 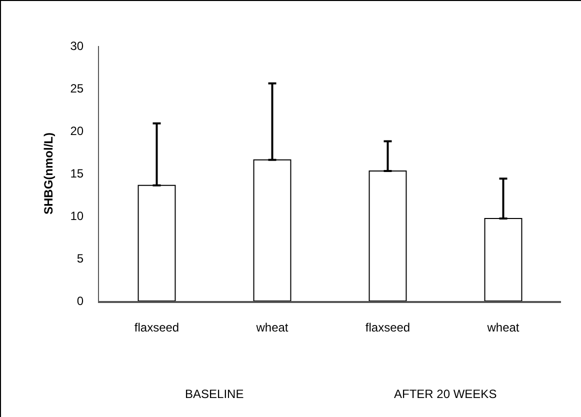 I want to click on y-tick-label: 5, so click(x=80, y=259).